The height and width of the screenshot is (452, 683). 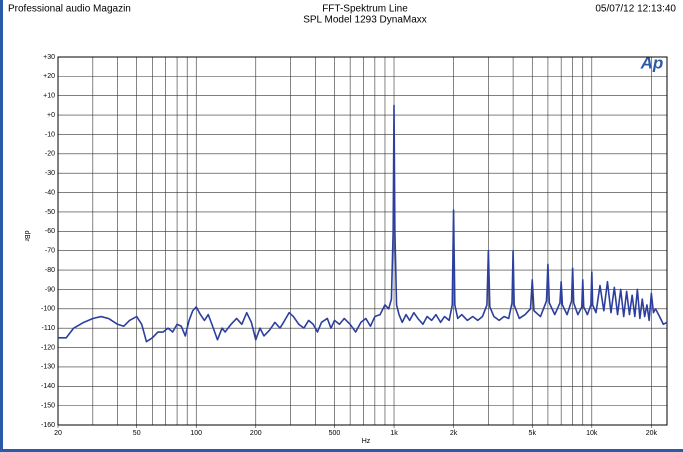 What do you see at coordinates (48, 367) in the screenshot?
I see `y-tick-label: -130` at bounding box center [48, 367].